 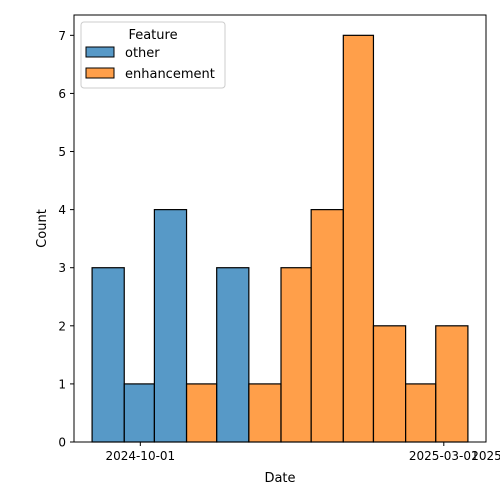 I want to click on y-axis: 0 1 2 3 4 5 6 7, so click(x=66, y=239).